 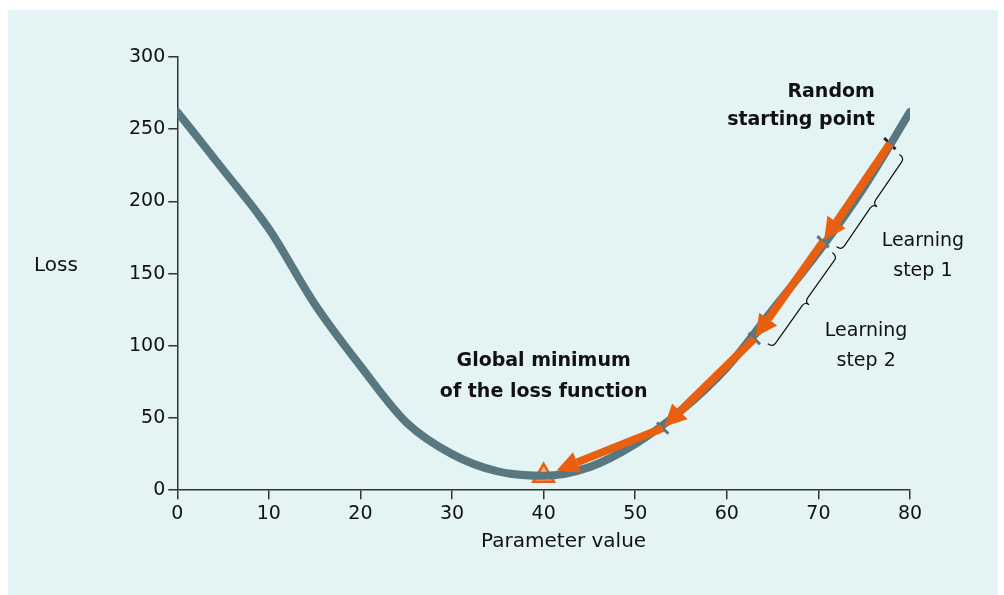 I want to click on x-tick-label: 20, so click(x=360, y=511).